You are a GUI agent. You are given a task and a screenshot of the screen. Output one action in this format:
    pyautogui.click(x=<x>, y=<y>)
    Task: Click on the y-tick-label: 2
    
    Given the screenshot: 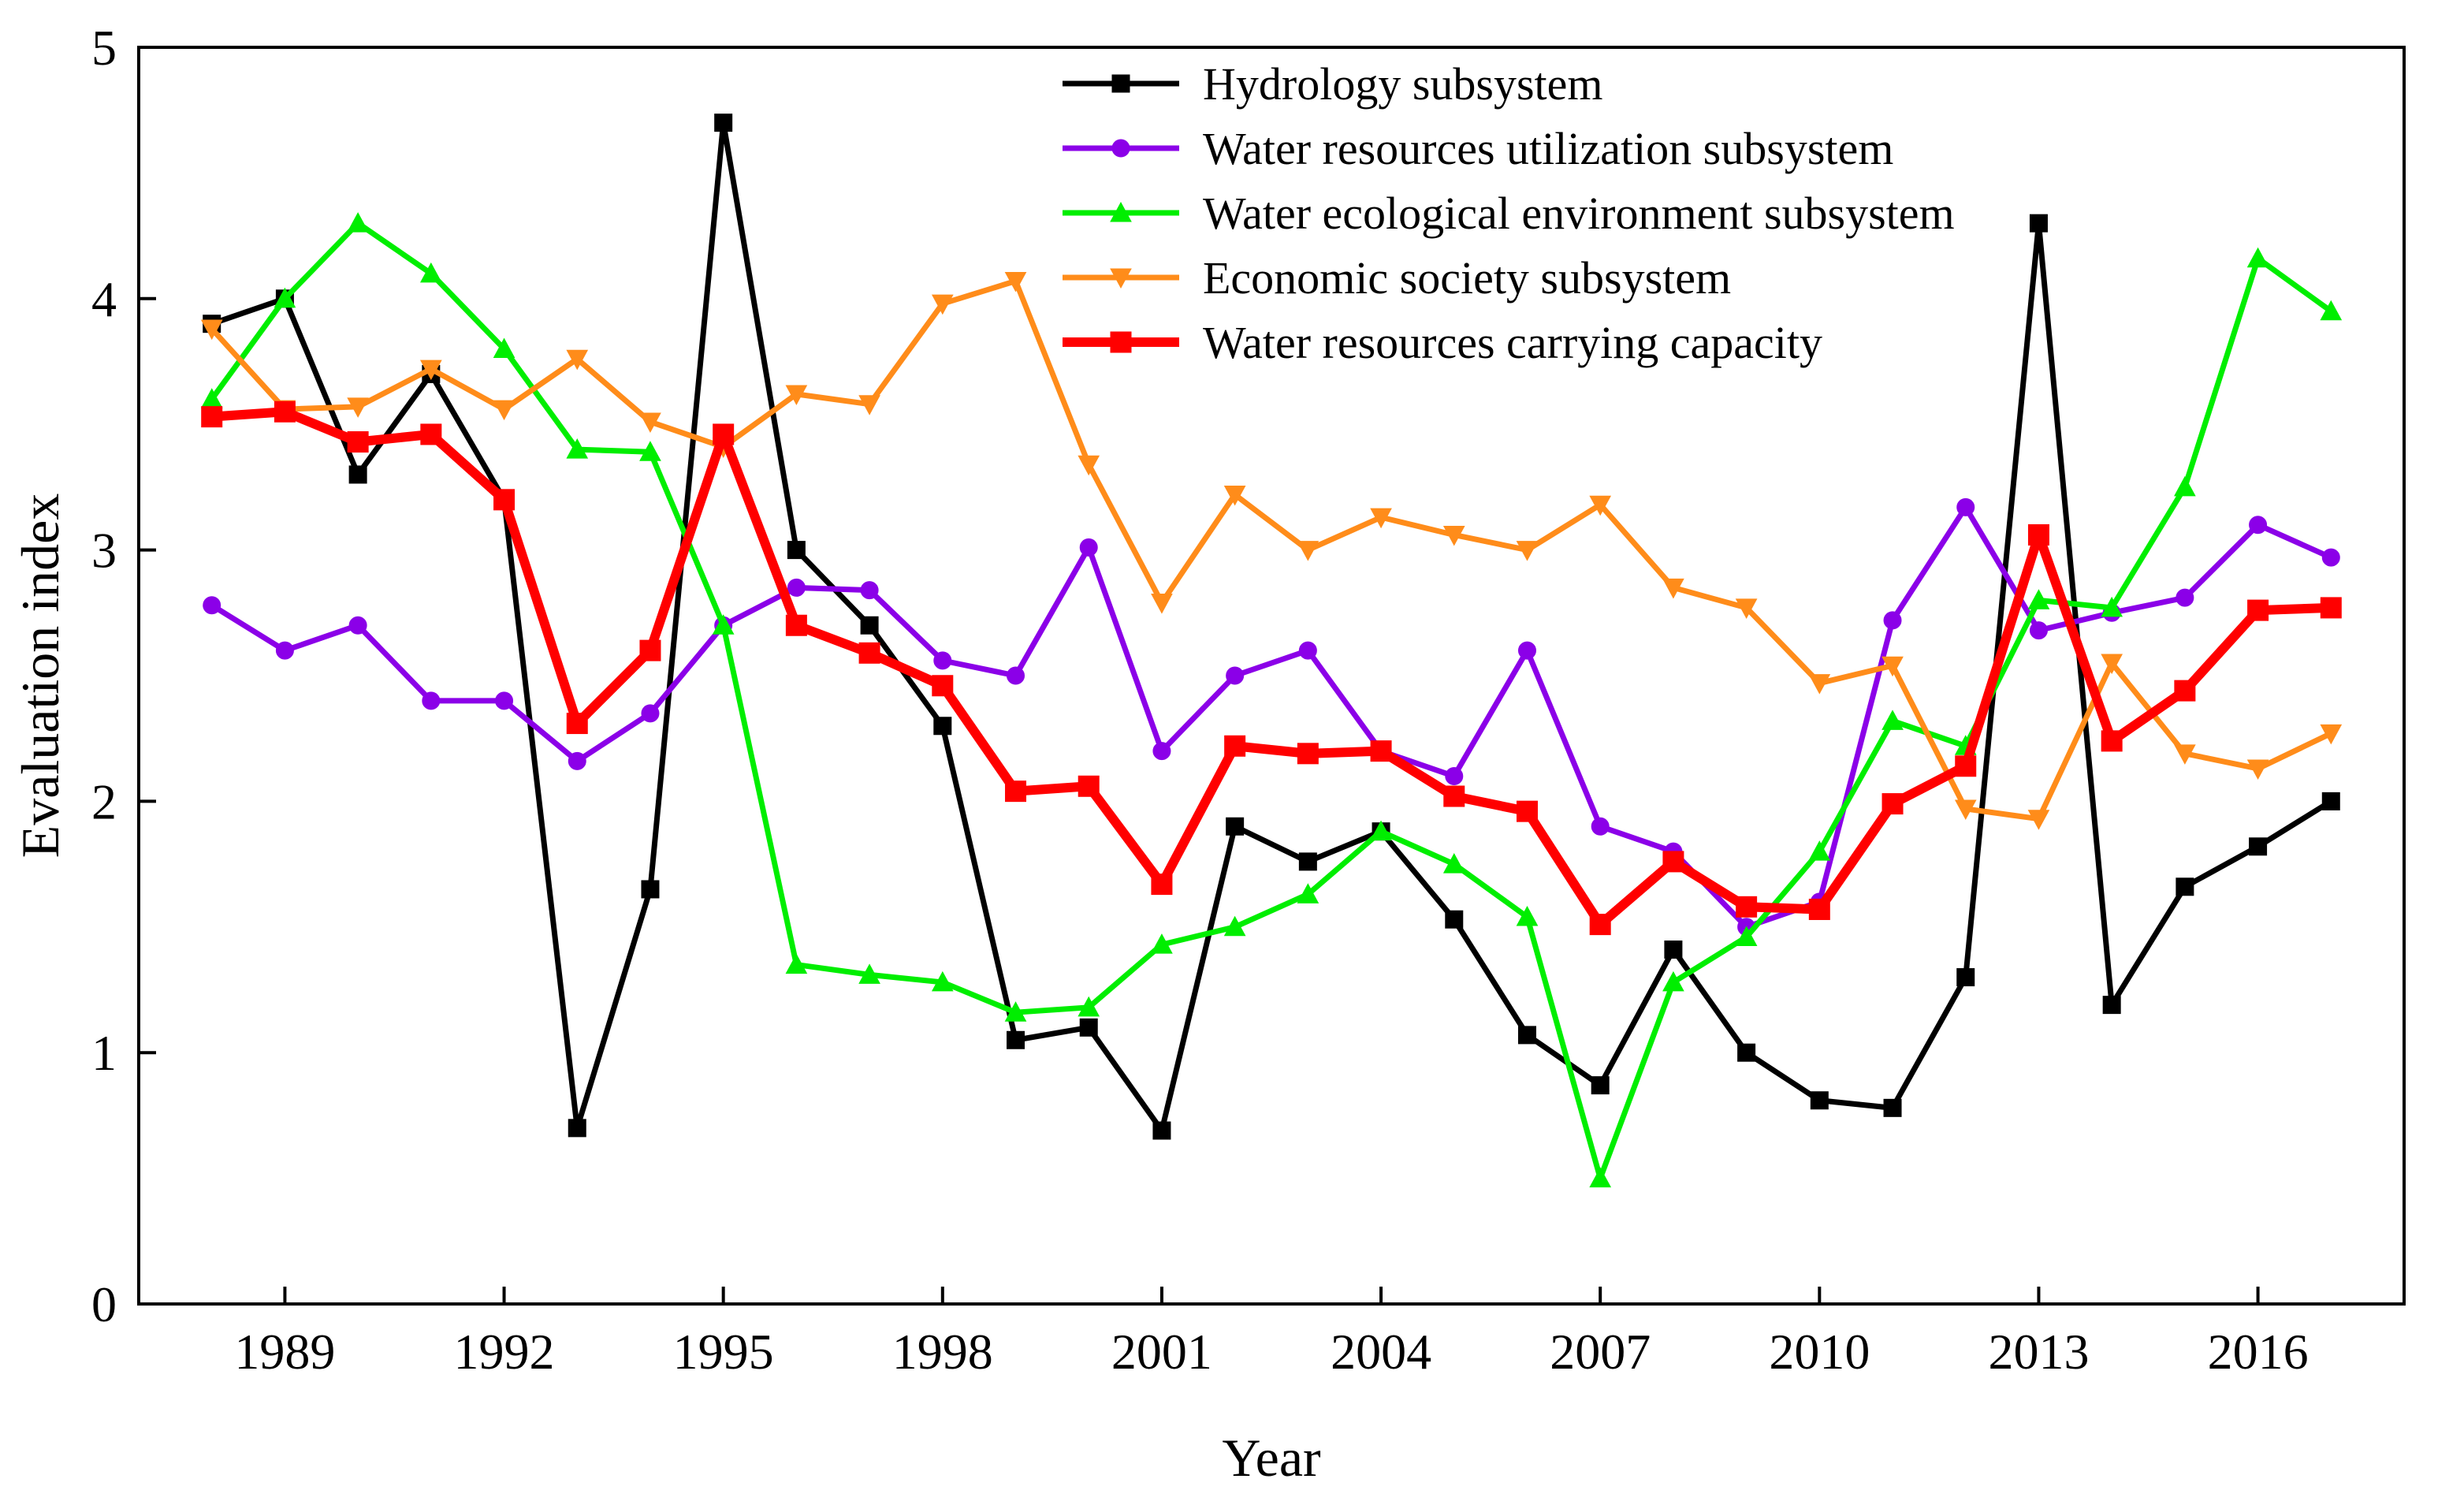 What is the action you would take?
    pyautogui.click(x=104, y=801)
    